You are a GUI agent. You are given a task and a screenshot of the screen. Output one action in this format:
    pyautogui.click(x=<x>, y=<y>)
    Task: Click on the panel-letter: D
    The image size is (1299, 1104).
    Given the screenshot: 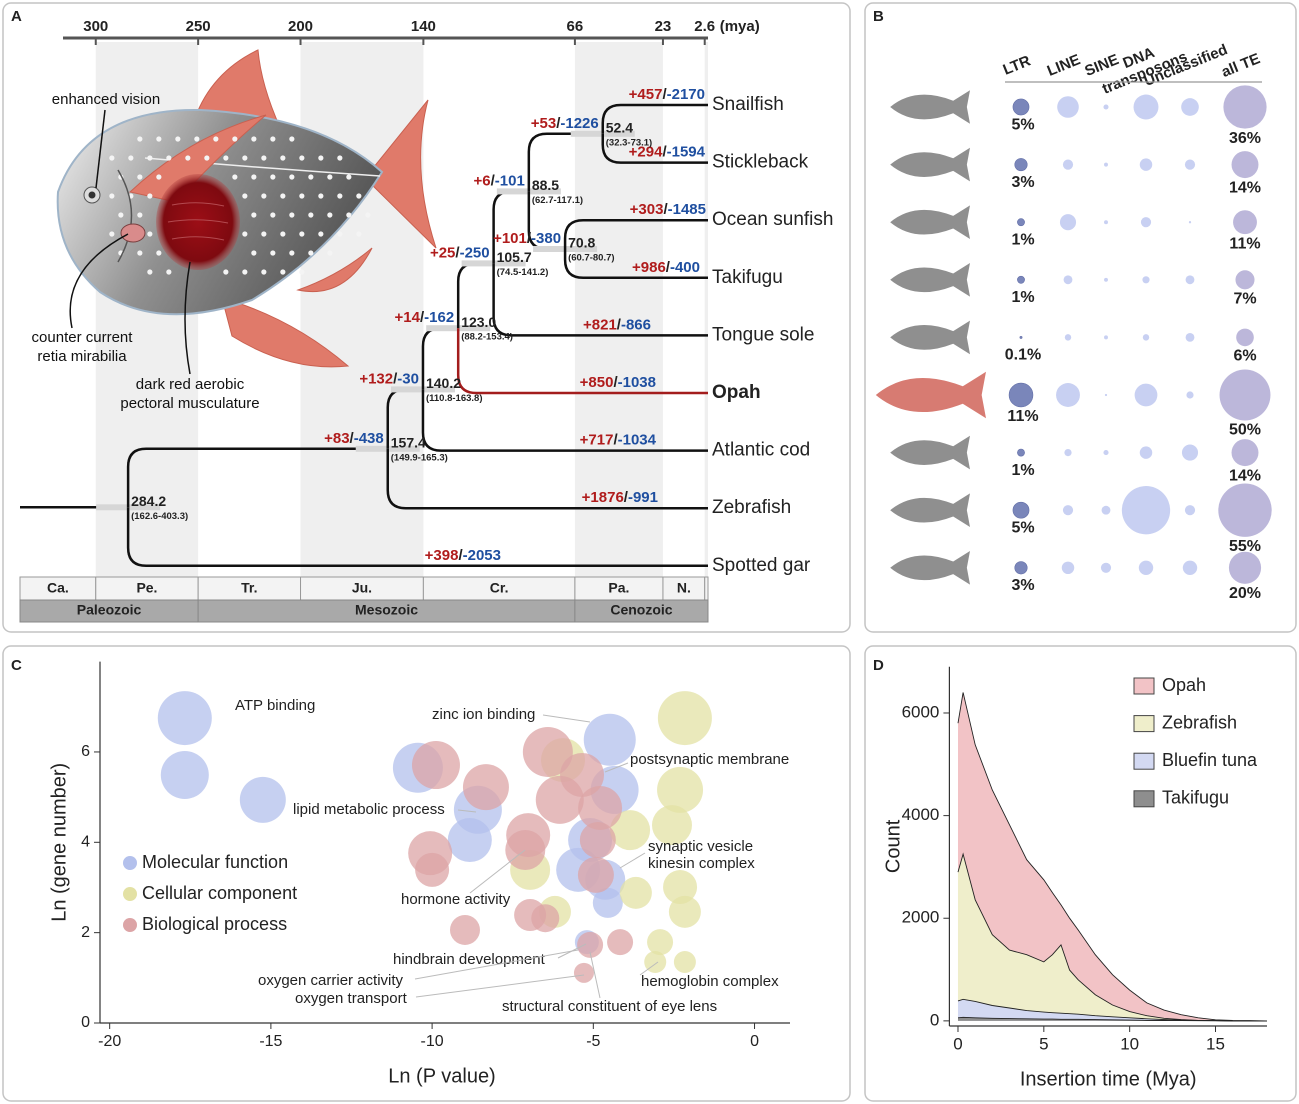 What is the action you would take?
    pyautogui.click(x=878, y=665)
    